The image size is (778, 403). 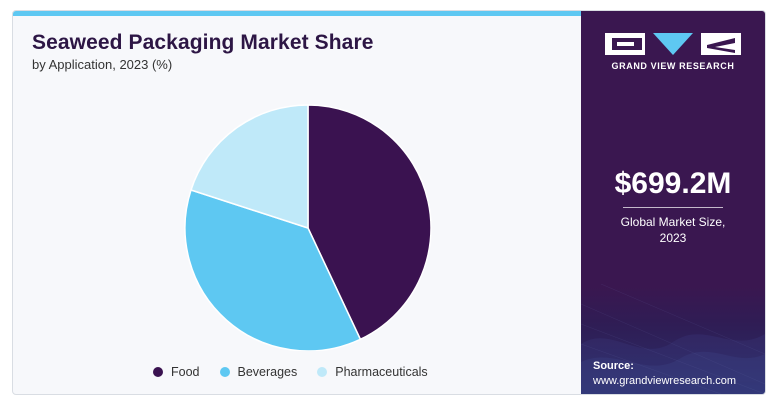 I want to click on pie-slice-food, so click(x=369, y=222).